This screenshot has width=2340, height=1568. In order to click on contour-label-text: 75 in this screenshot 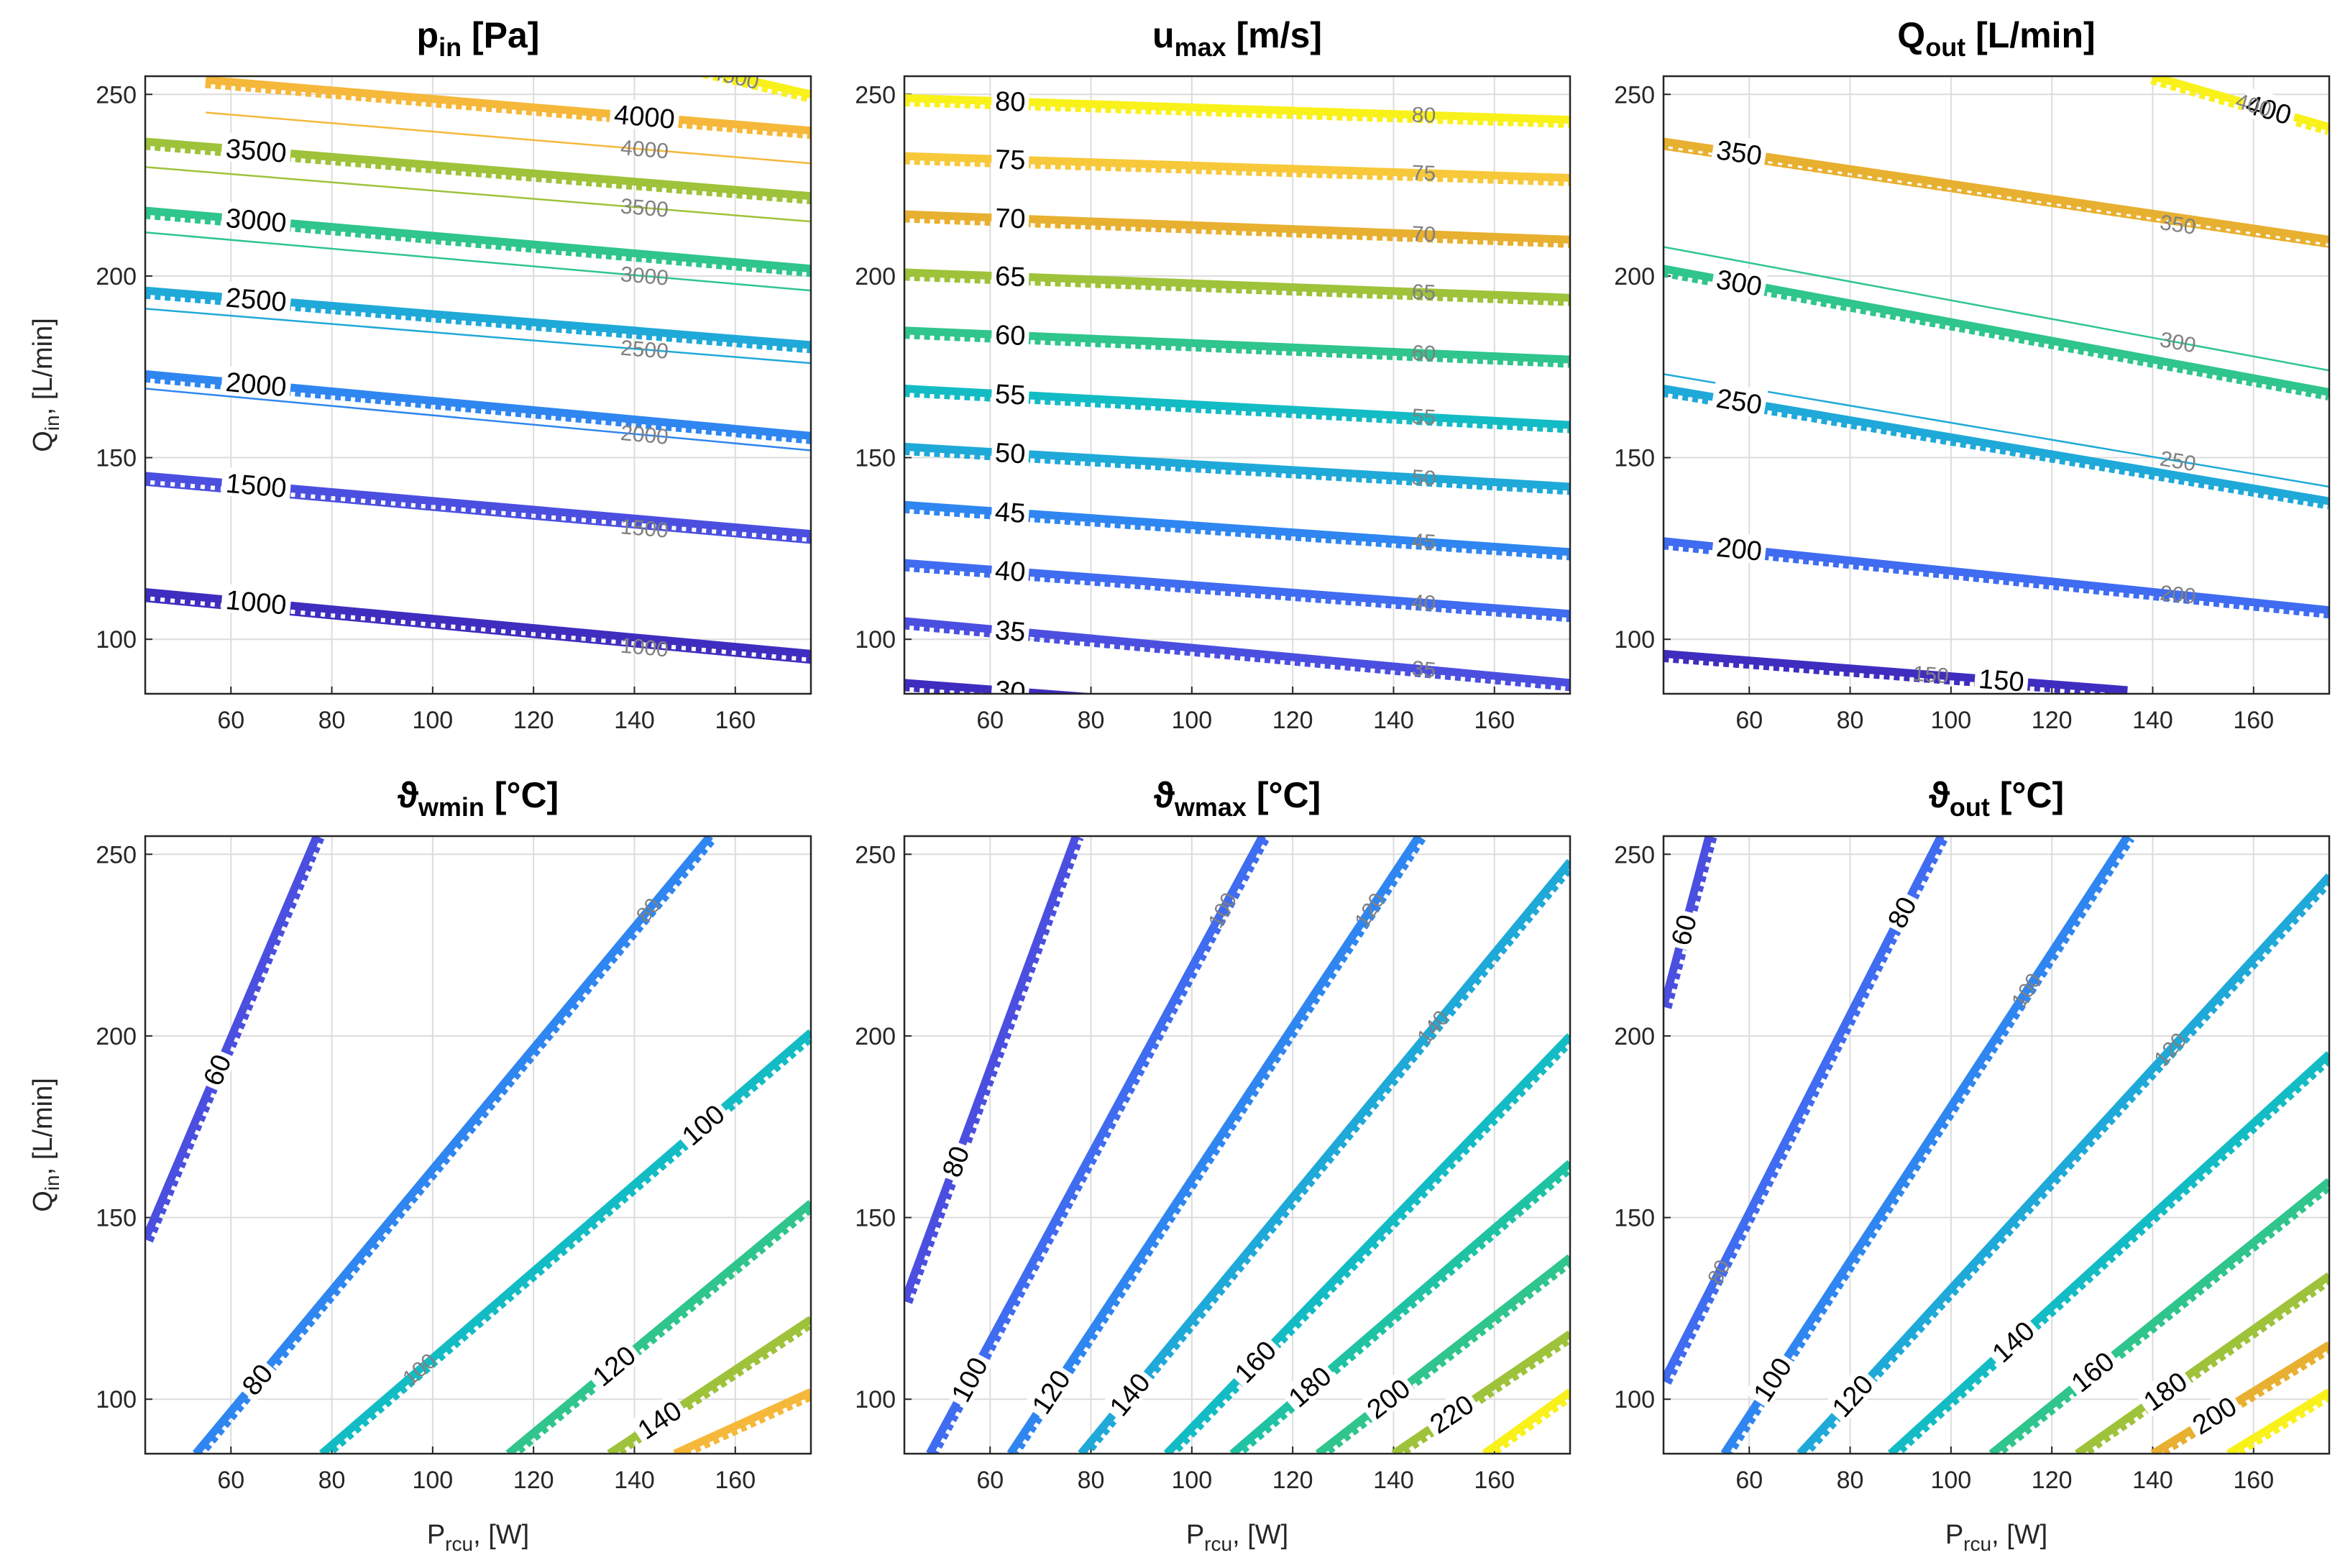, I will do `click(1010, 160)`.